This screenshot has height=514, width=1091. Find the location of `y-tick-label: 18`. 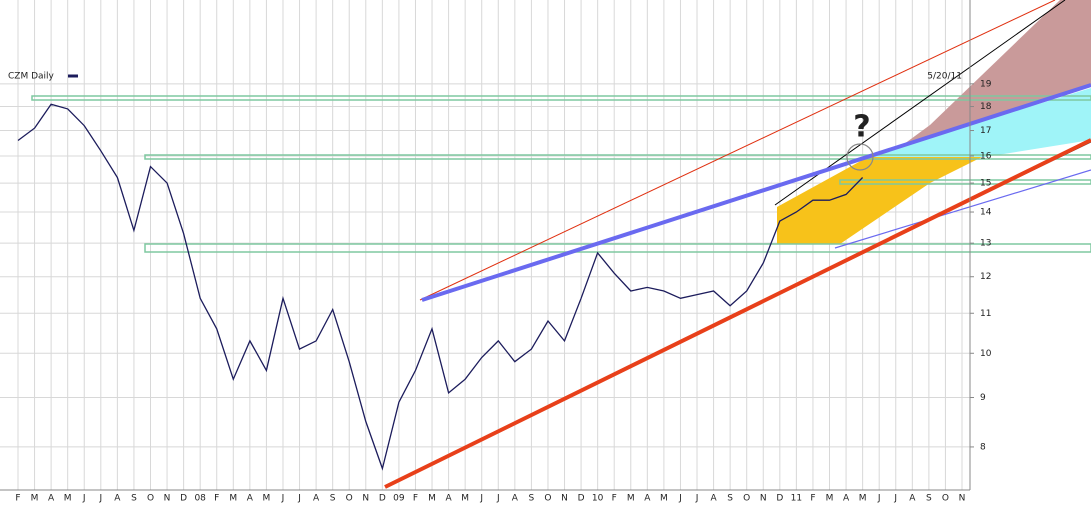

y-tick-label: 18 is located at coordinates (986, 107).